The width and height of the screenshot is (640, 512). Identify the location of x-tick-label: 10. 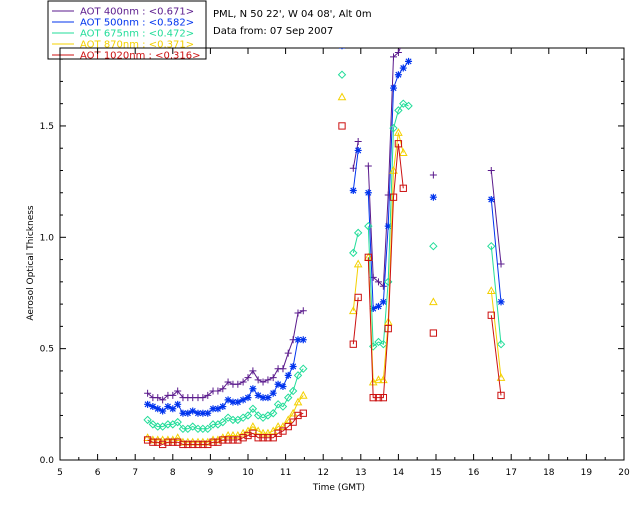
(248, 473).